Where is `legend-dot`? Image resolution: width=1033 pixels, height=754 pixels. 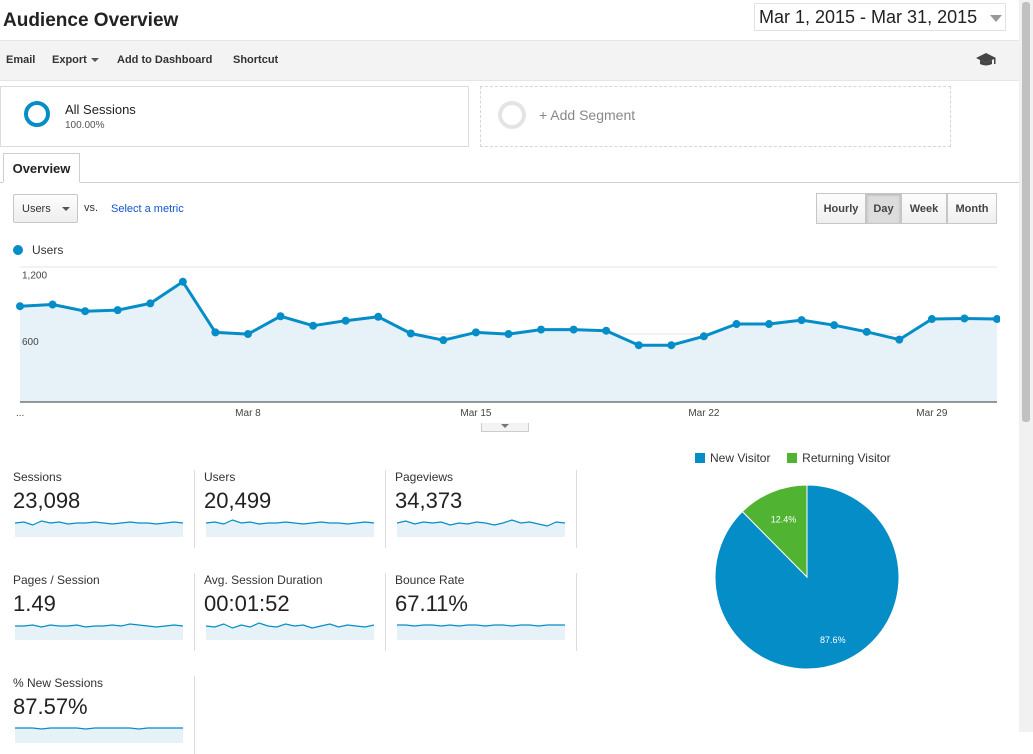
legend-dot is located at coordinates (18, 250).